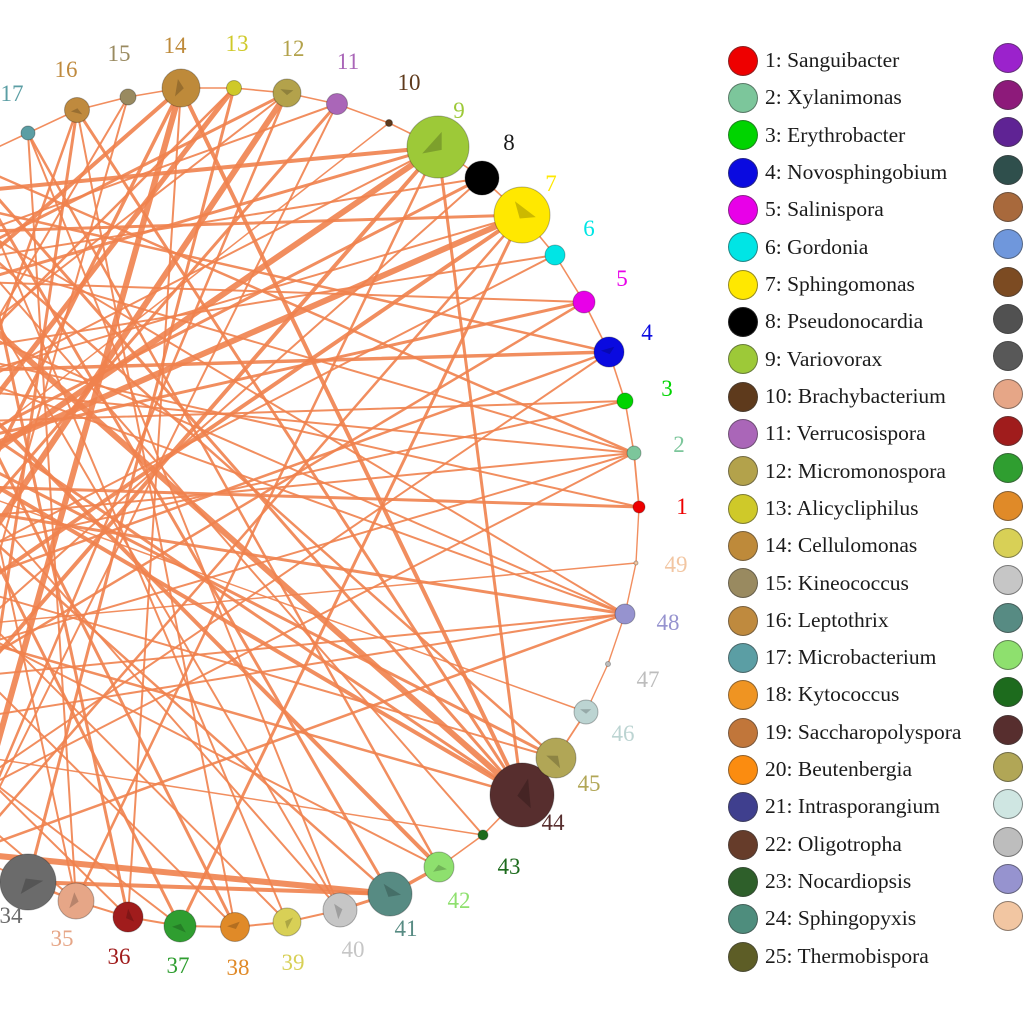 This screenshot has width=1024, height=1024. I want to click on legend-label-6: 6: Gordonia, so click(817, 246).